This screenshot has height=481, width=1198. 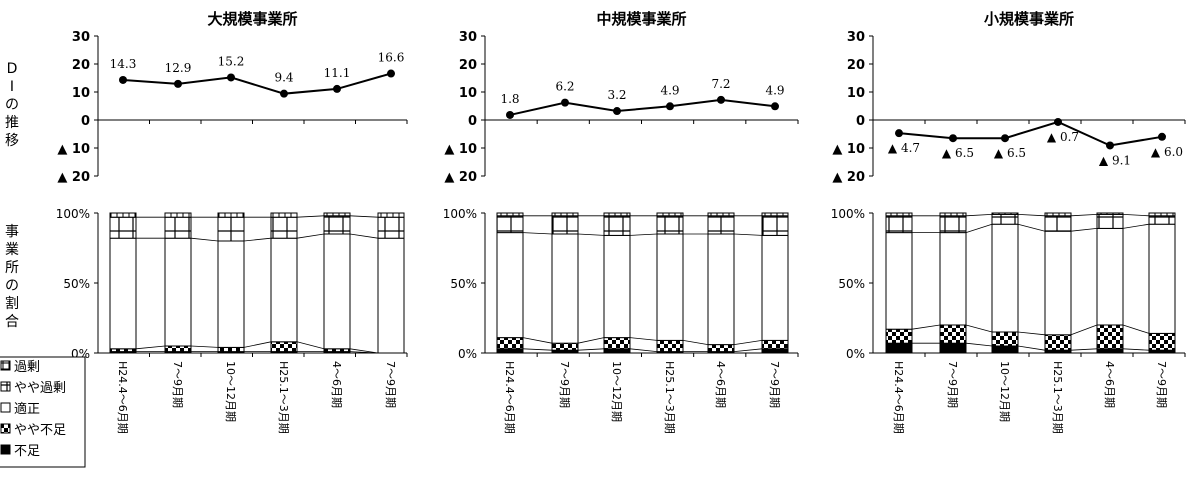 I want to click on category-label: 4～6月期, so click(x=336, y=384).